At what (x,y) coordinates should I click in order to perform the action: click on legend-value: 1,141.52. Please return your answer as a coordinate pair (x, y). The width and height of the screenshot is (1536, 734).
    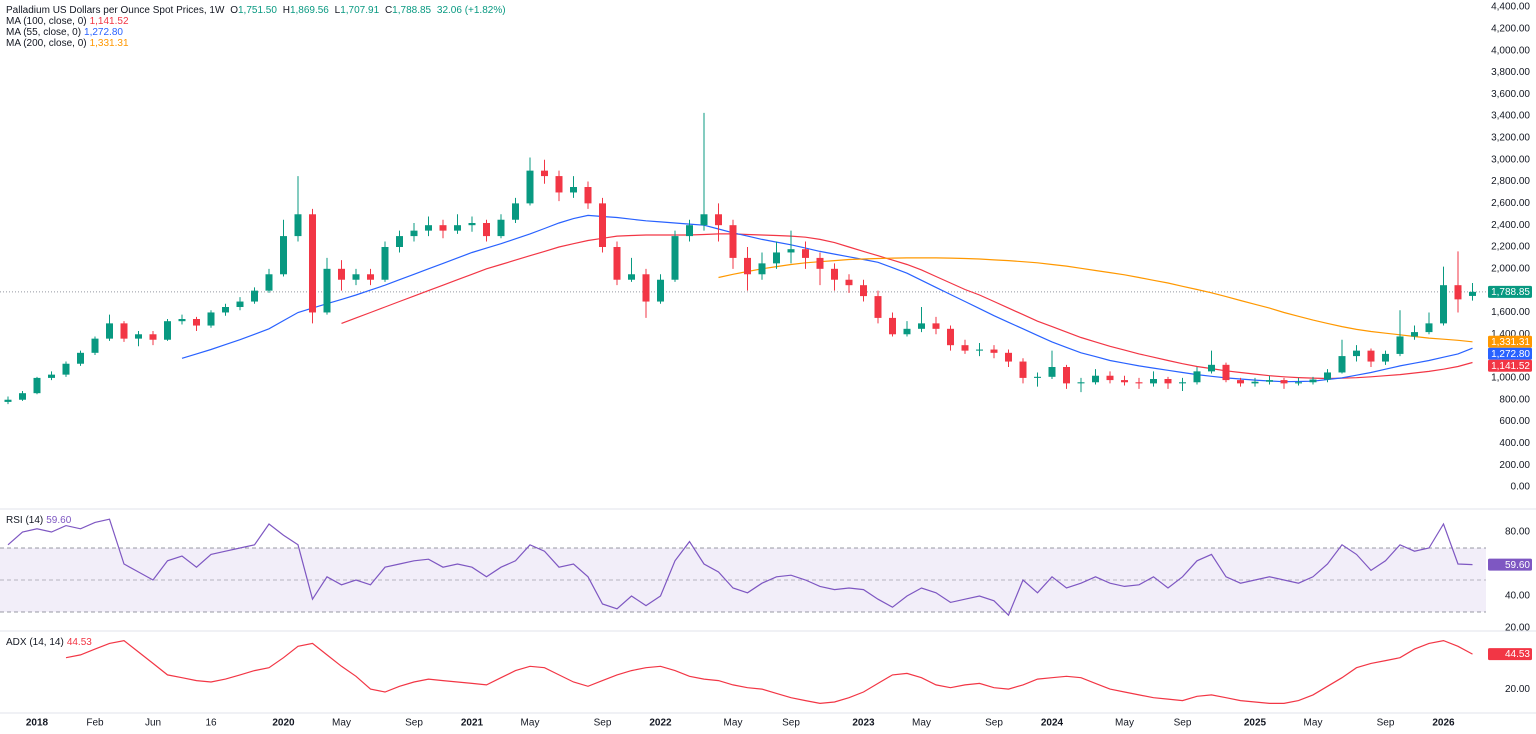
    Looking at the image, I should click on (109, 21).